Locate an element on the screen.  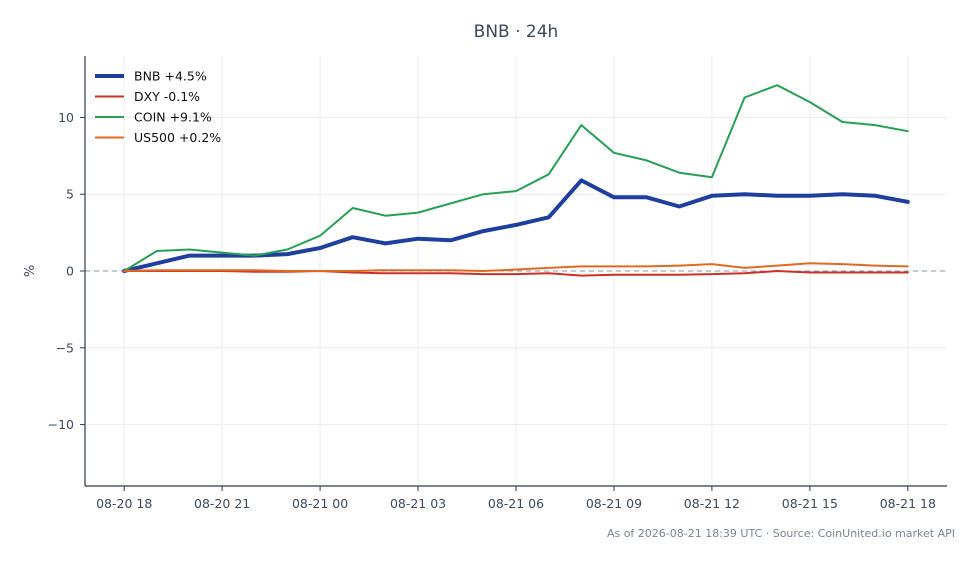
y-axis-label: % is located at coordinates (30, 271).